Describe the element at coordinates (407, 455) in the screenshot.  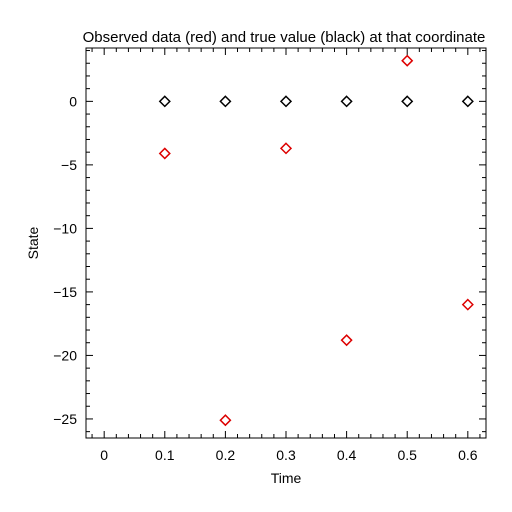
I see `x-tick-label: 0.5` at that location.